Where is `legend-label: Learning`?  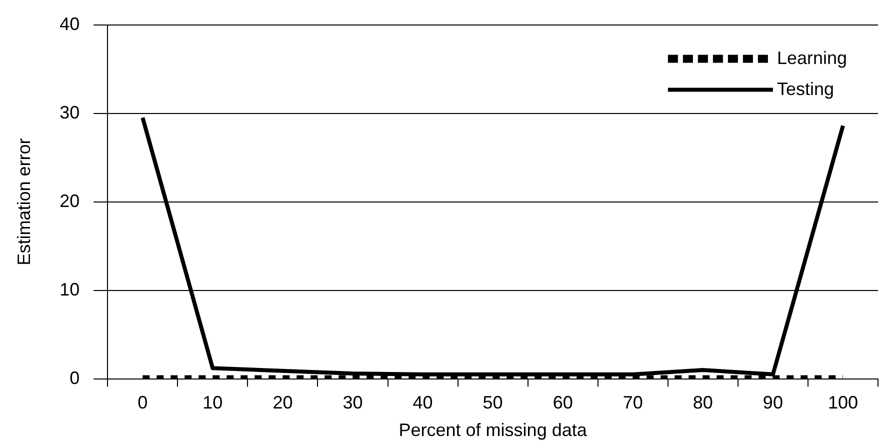 legend-label: Learning is located at coordinates (812, 58).